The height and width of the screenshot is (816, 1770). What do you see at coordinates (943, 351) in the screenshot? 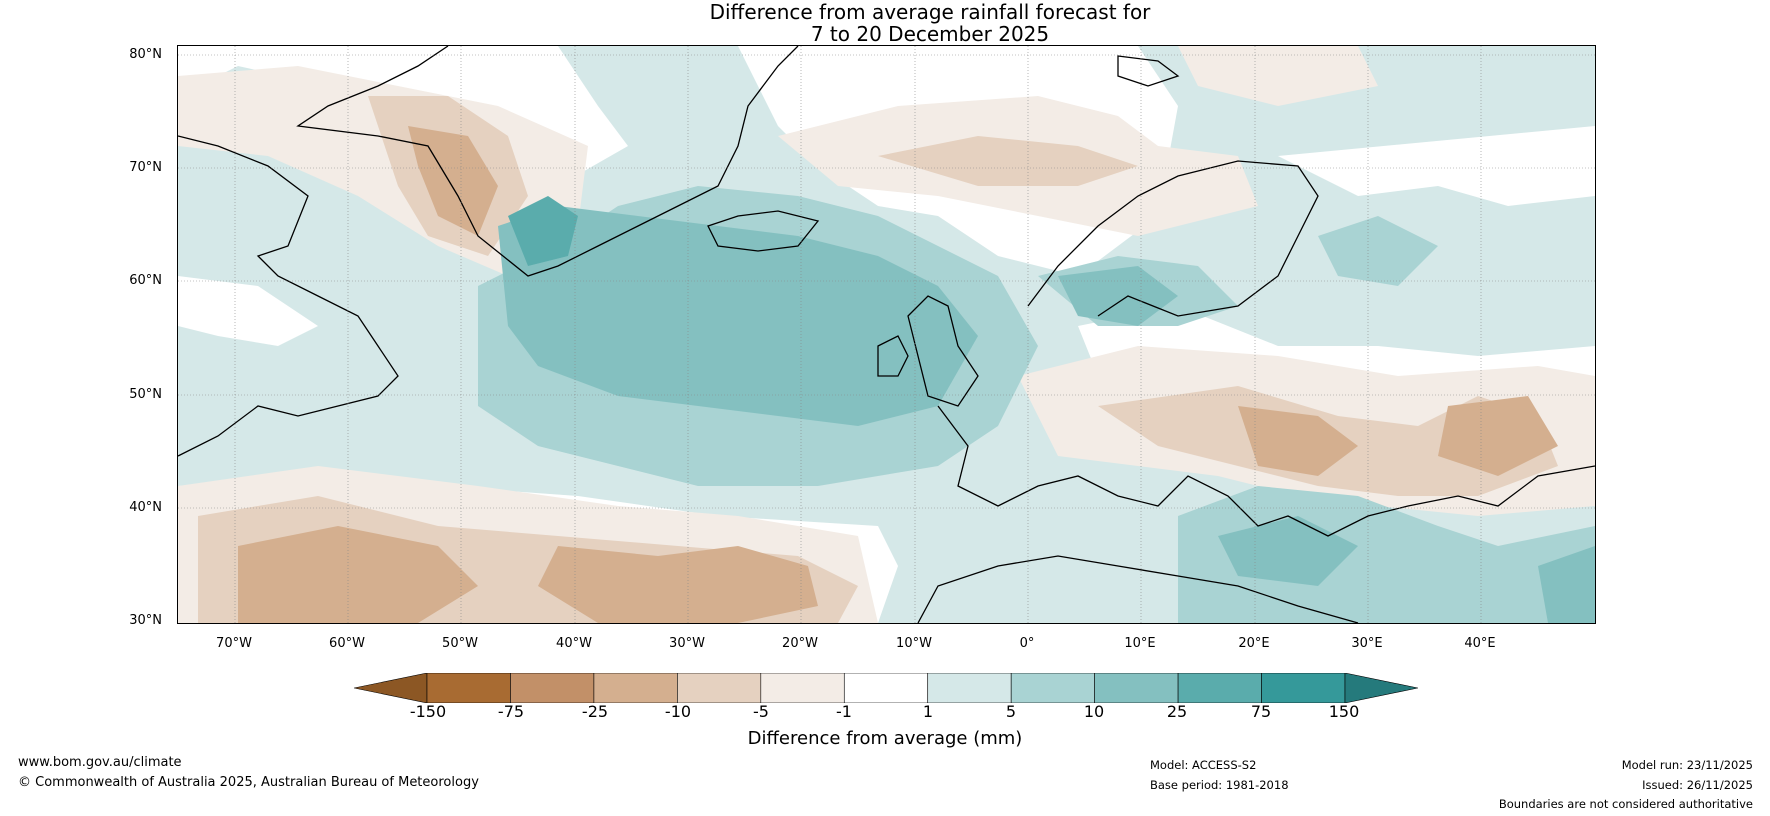
I see `britain-coast` at bounding box center [943, 351].